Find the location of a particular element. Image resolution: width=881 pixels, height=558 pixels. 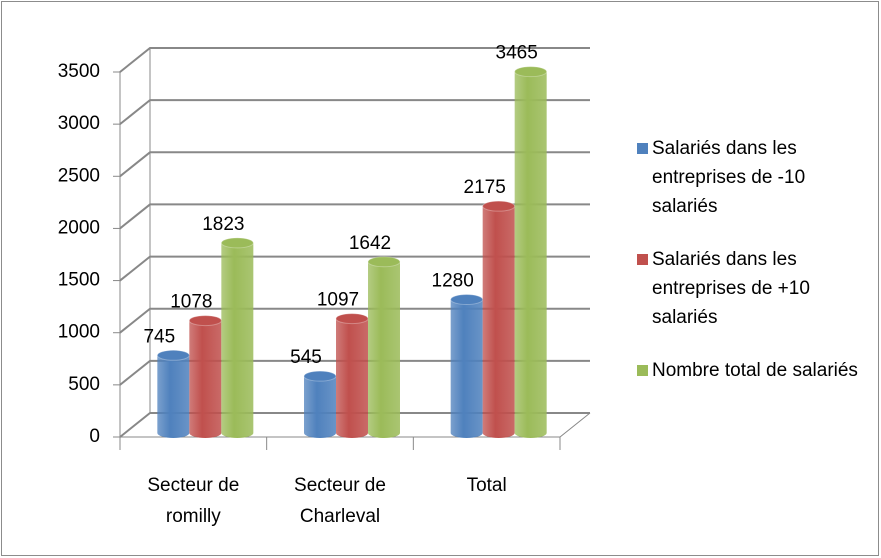

y-tick-label: 3000 is located at coordinates (79, 123).